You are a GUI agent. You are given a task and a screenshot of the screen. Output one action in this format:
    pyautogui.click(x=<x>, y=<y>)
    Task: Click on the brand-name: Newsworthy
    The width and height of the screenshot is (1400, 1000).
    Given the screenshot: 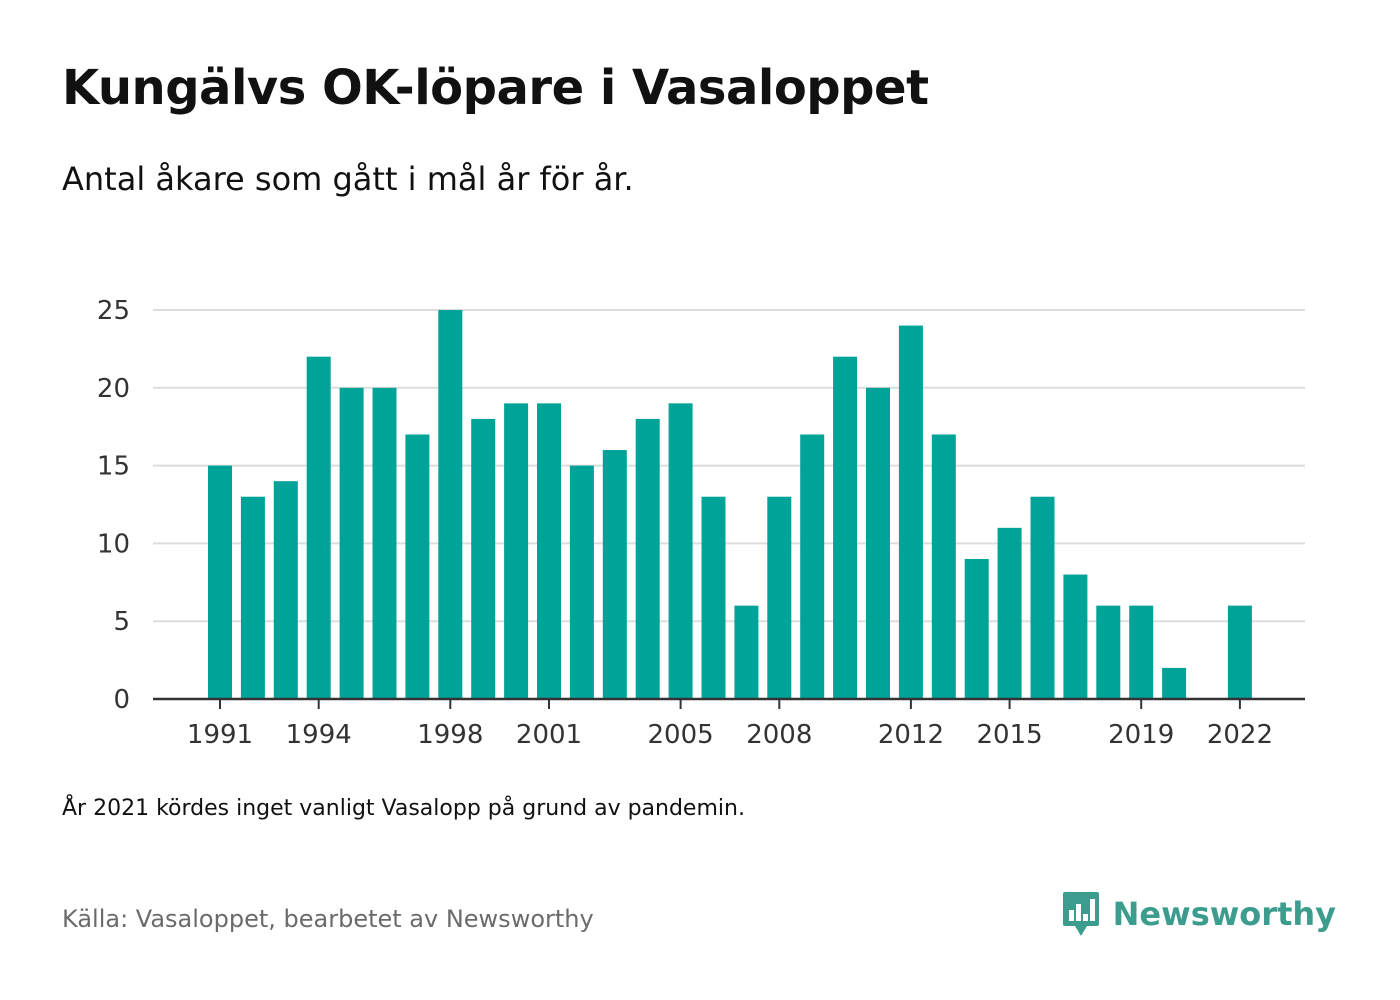 What is the action you would take?
    pyautogui.click(x=1224, y=914)
    